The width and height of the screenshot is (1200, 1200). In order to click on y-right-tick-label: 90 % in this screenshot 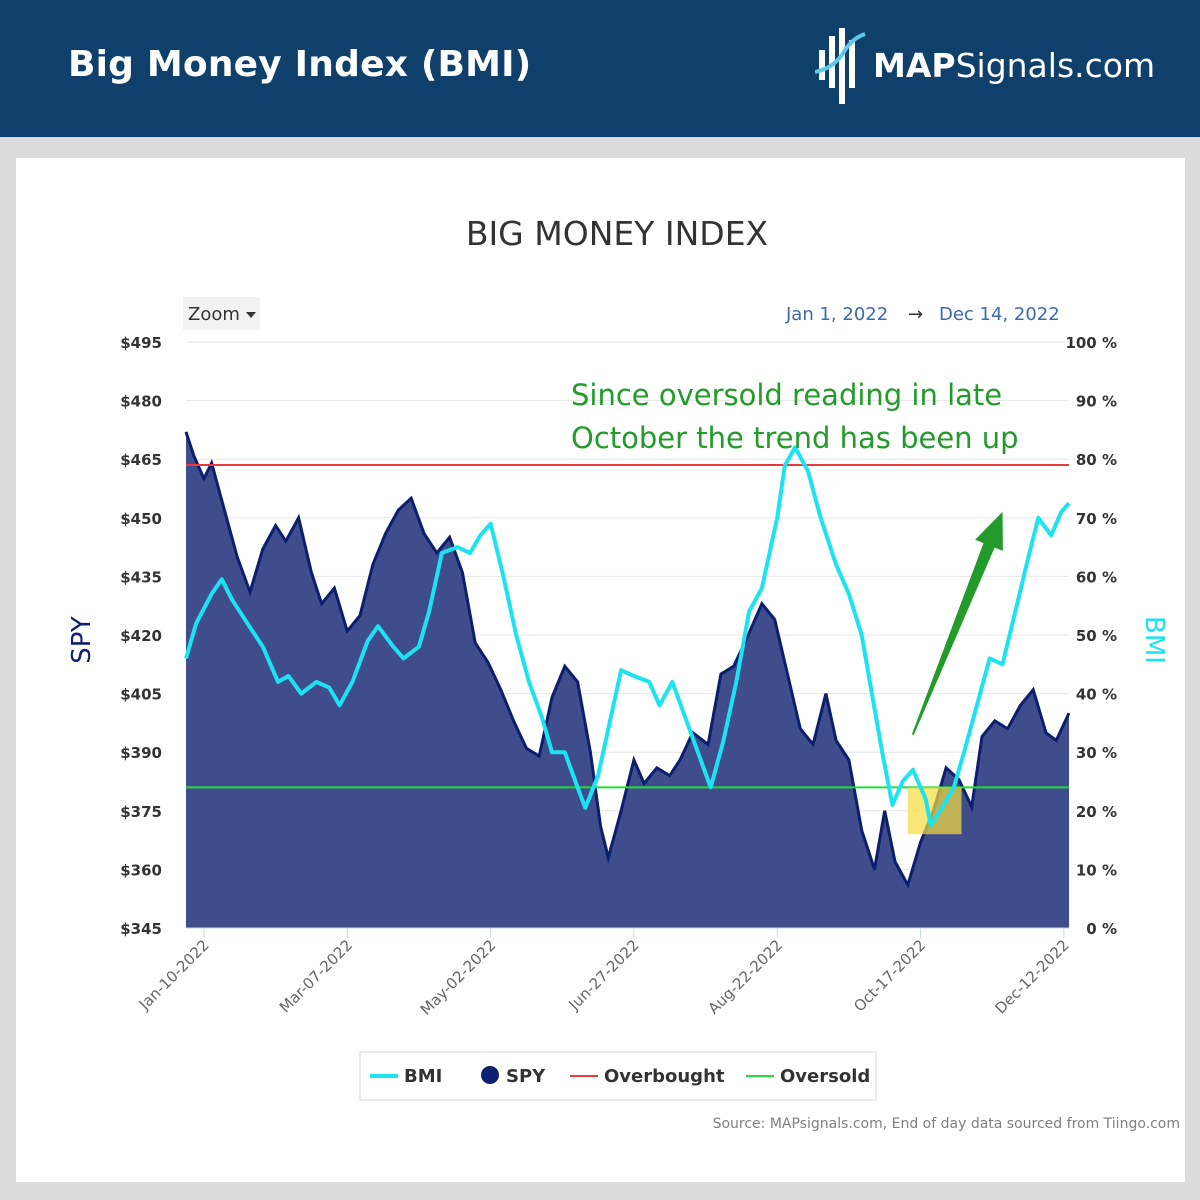, I will do `click(1096, 402)`.